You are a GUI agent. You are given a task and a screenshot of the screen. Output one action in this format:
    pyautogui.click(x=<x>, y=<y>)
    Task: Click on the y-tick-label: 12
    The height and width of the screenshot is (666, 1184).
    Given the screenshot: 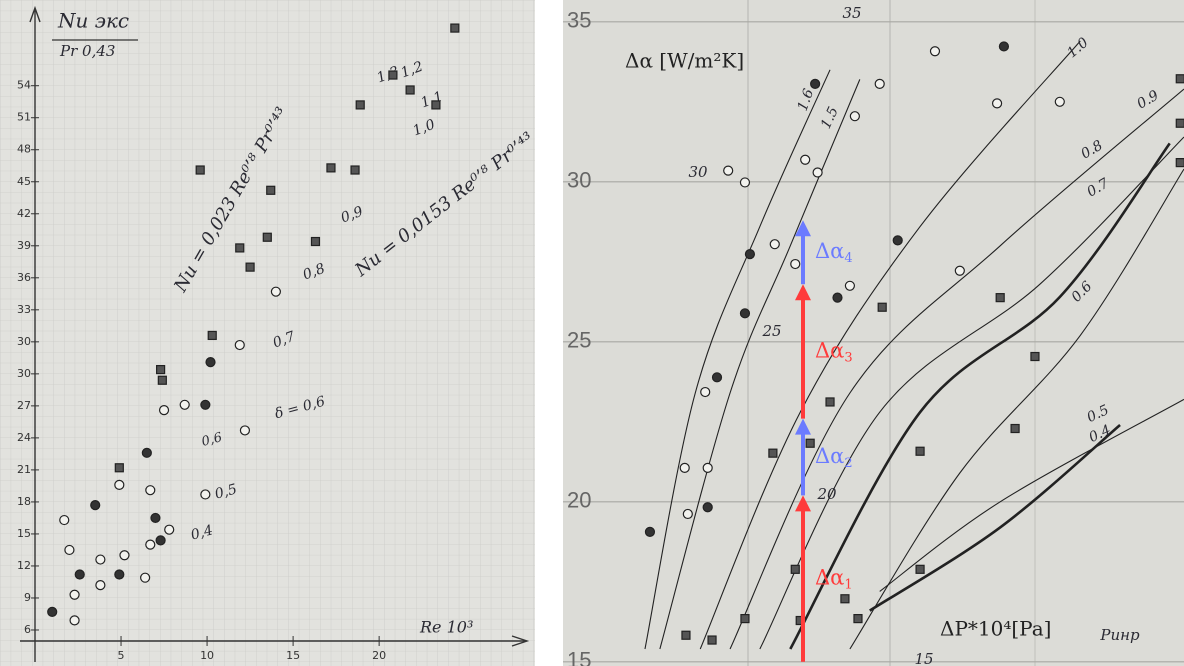 What is the action you would take?
    pyautogui.click(x=24, y=565)
    